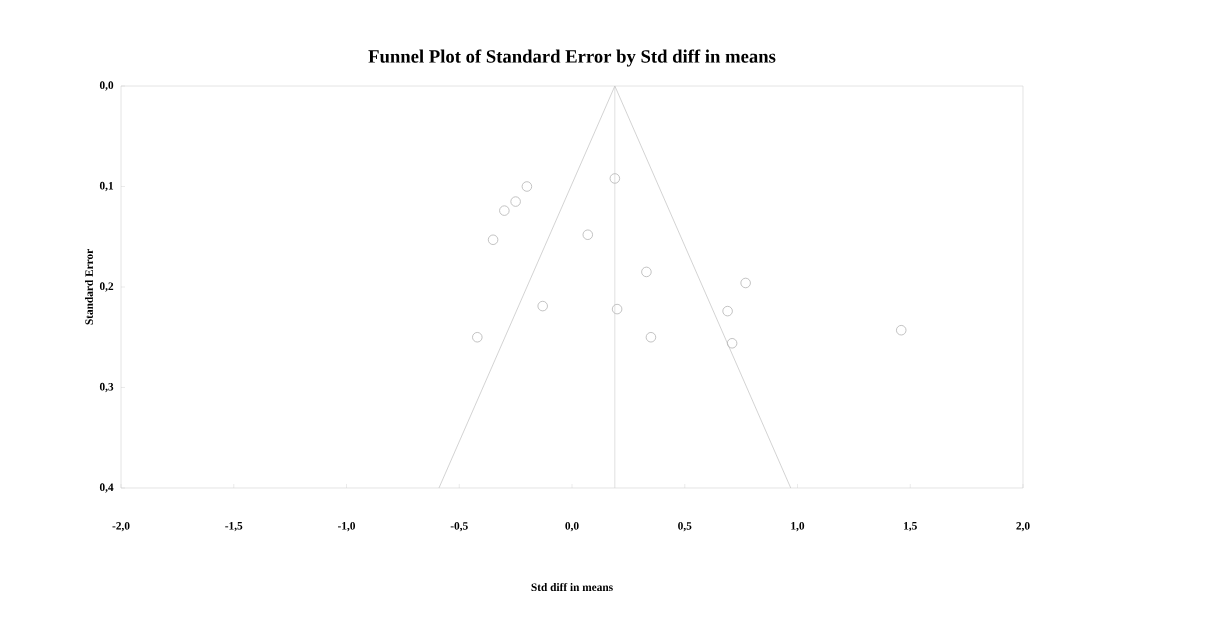 This screenshot has width=1213, height=624. I want to click on x-tick-label: 2,0, so click(1023, 527).